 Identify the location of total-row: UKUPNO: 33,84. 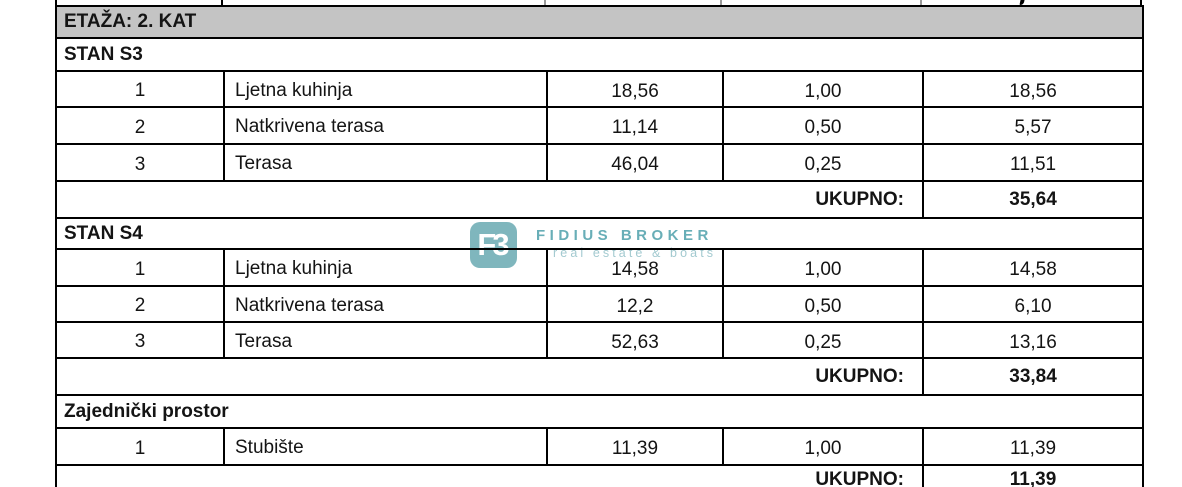
(600, 376).